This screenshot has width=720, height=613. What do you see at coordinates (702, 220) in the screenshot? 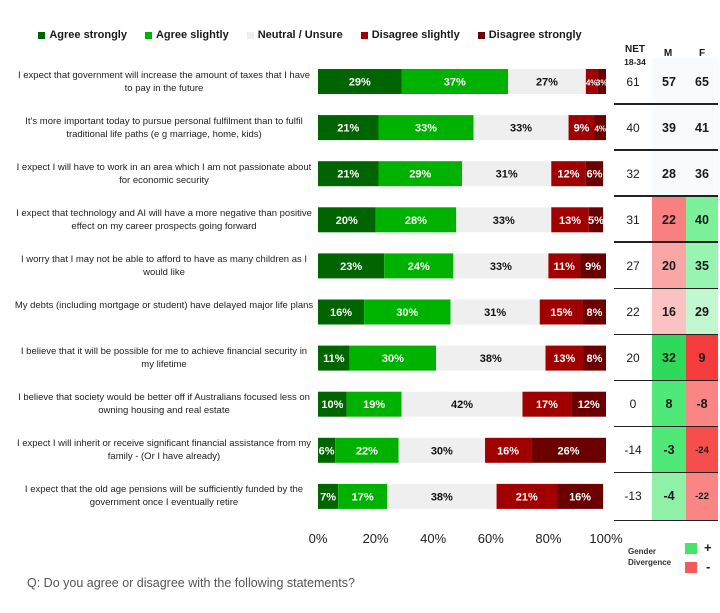
I see `female-value: 40` at bounding box center [702, 220].